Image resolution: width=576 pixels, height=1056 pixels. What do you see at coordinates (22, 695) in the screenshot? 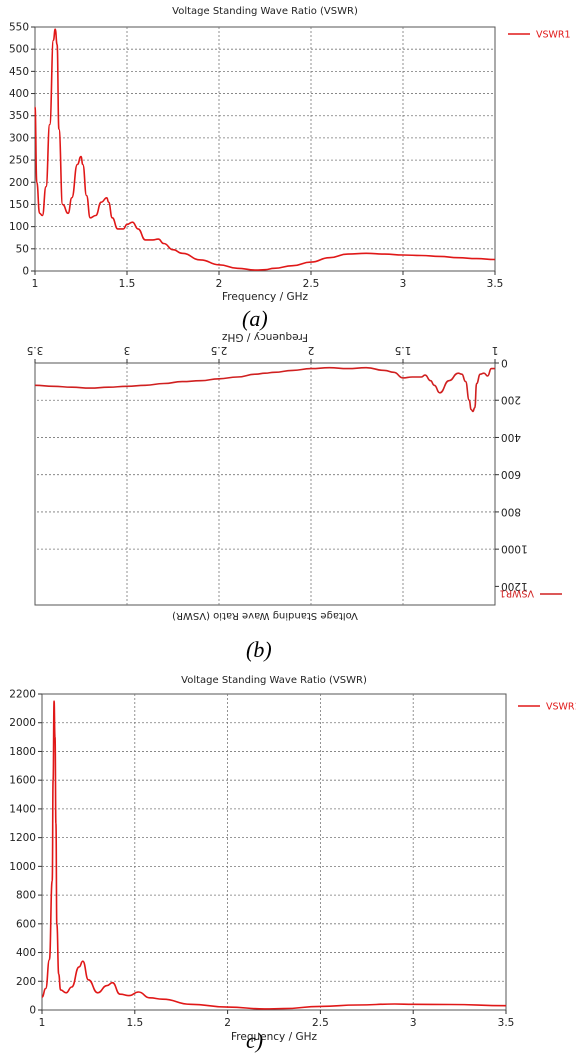
I see `y-tick-label: 2200` at bounding box center [22, 695].